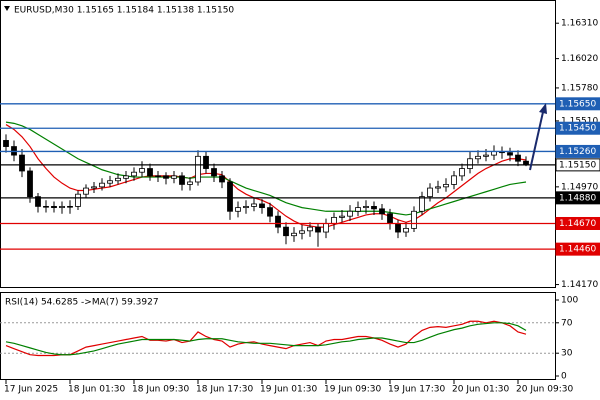 This screenshot has height=400, width=600. I want to click on y-tick-label: 1.16020, so click(579, 59).